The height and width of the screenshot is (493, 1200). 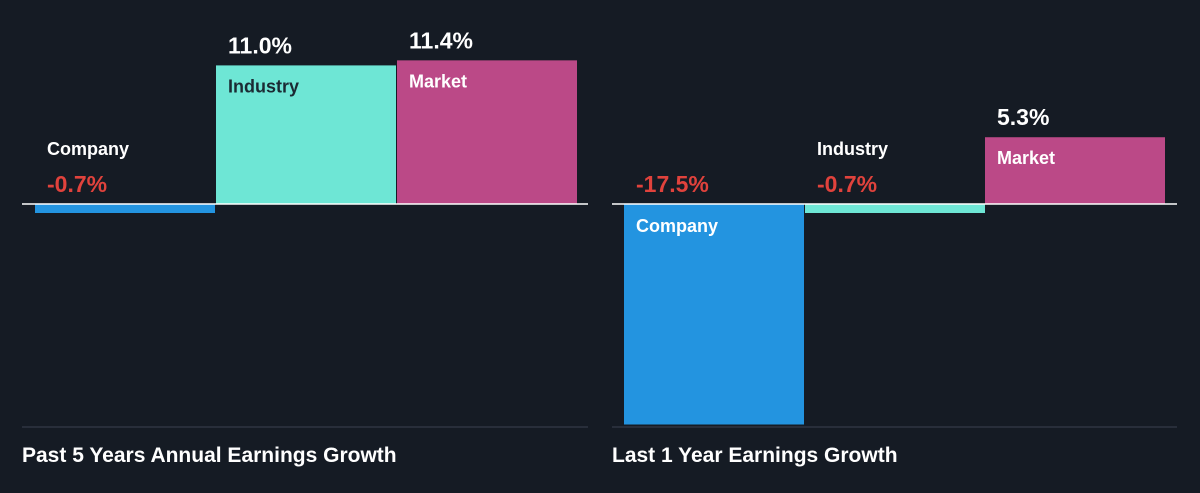 What do you see at coordinates (672, 184) in the screenshot?
I see `value-label-company-1y: -17.5%` at bounding box center [672, 184].